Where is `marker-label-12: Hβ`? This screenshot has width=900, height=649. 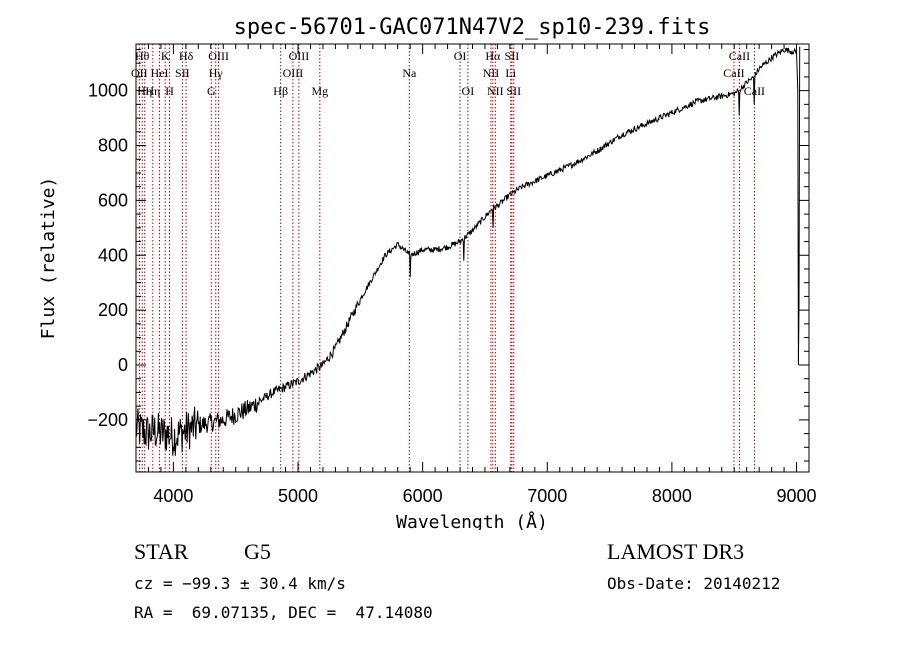
marker-label-12: Hβ is located at coordinates (280, 91).